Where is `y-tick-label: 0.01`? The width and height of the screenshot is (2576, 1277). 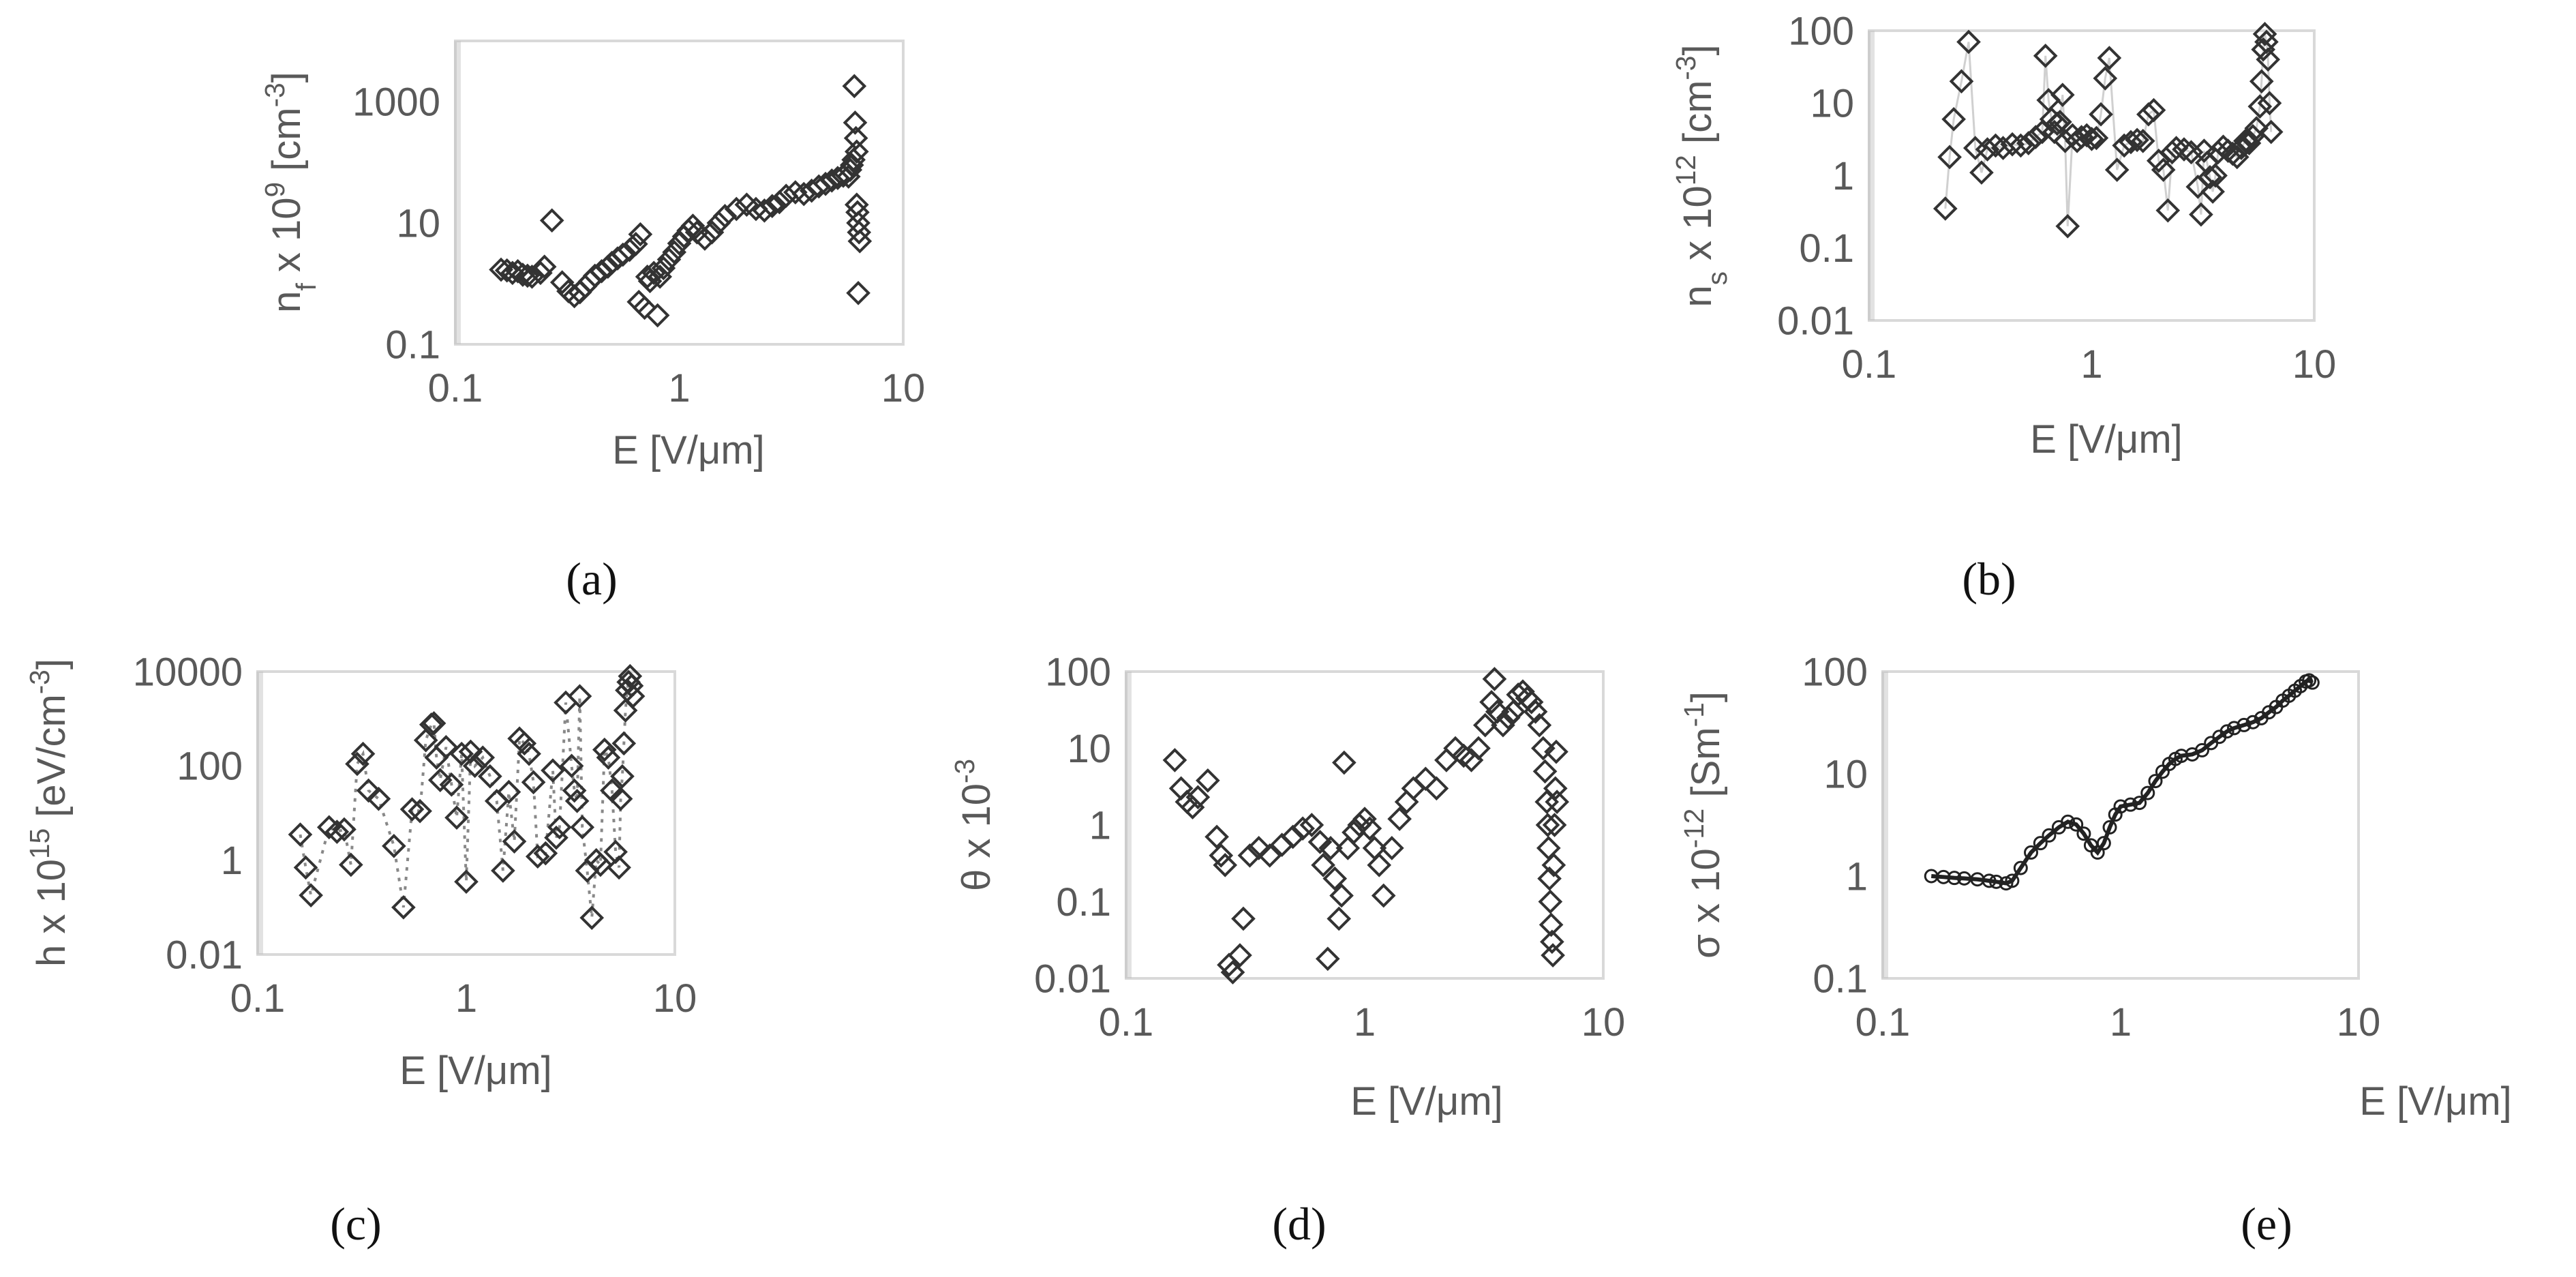
y-tick-label: 0.01 is located at coordinates (1073, 979).